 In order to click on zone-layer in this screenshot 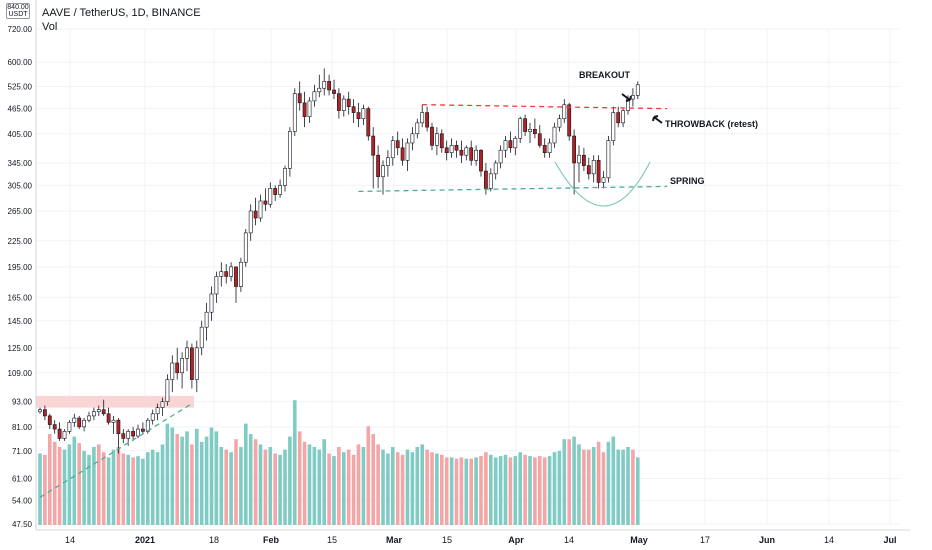, I will do `click(115, 401)`.